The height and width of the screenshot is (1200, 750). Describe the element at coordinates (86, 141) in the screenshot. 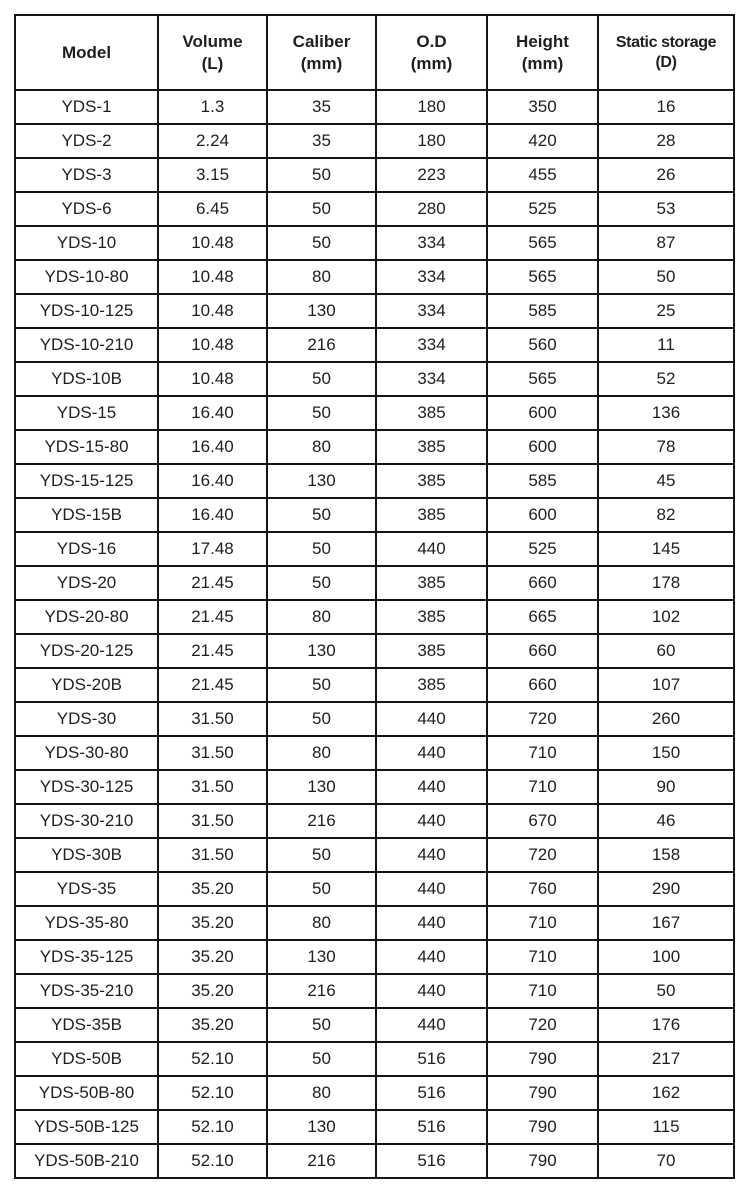

I see `cell-model: YDS-2` at that location.